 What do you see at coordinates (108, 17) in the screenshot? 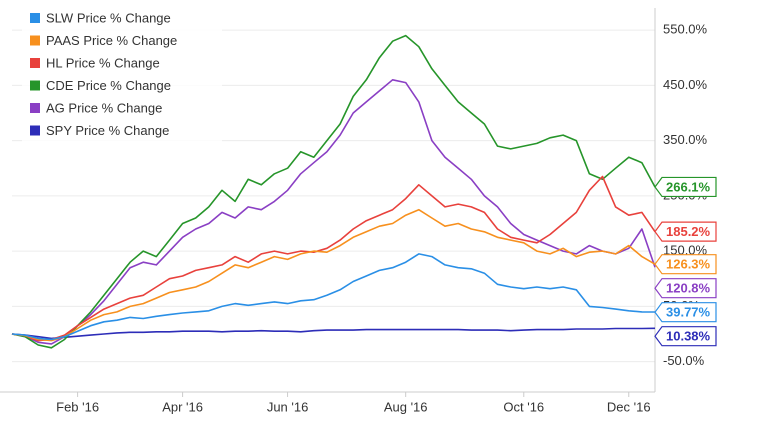
I see `legend-label: SLW Price % Change` at bounding box center [108, 17].